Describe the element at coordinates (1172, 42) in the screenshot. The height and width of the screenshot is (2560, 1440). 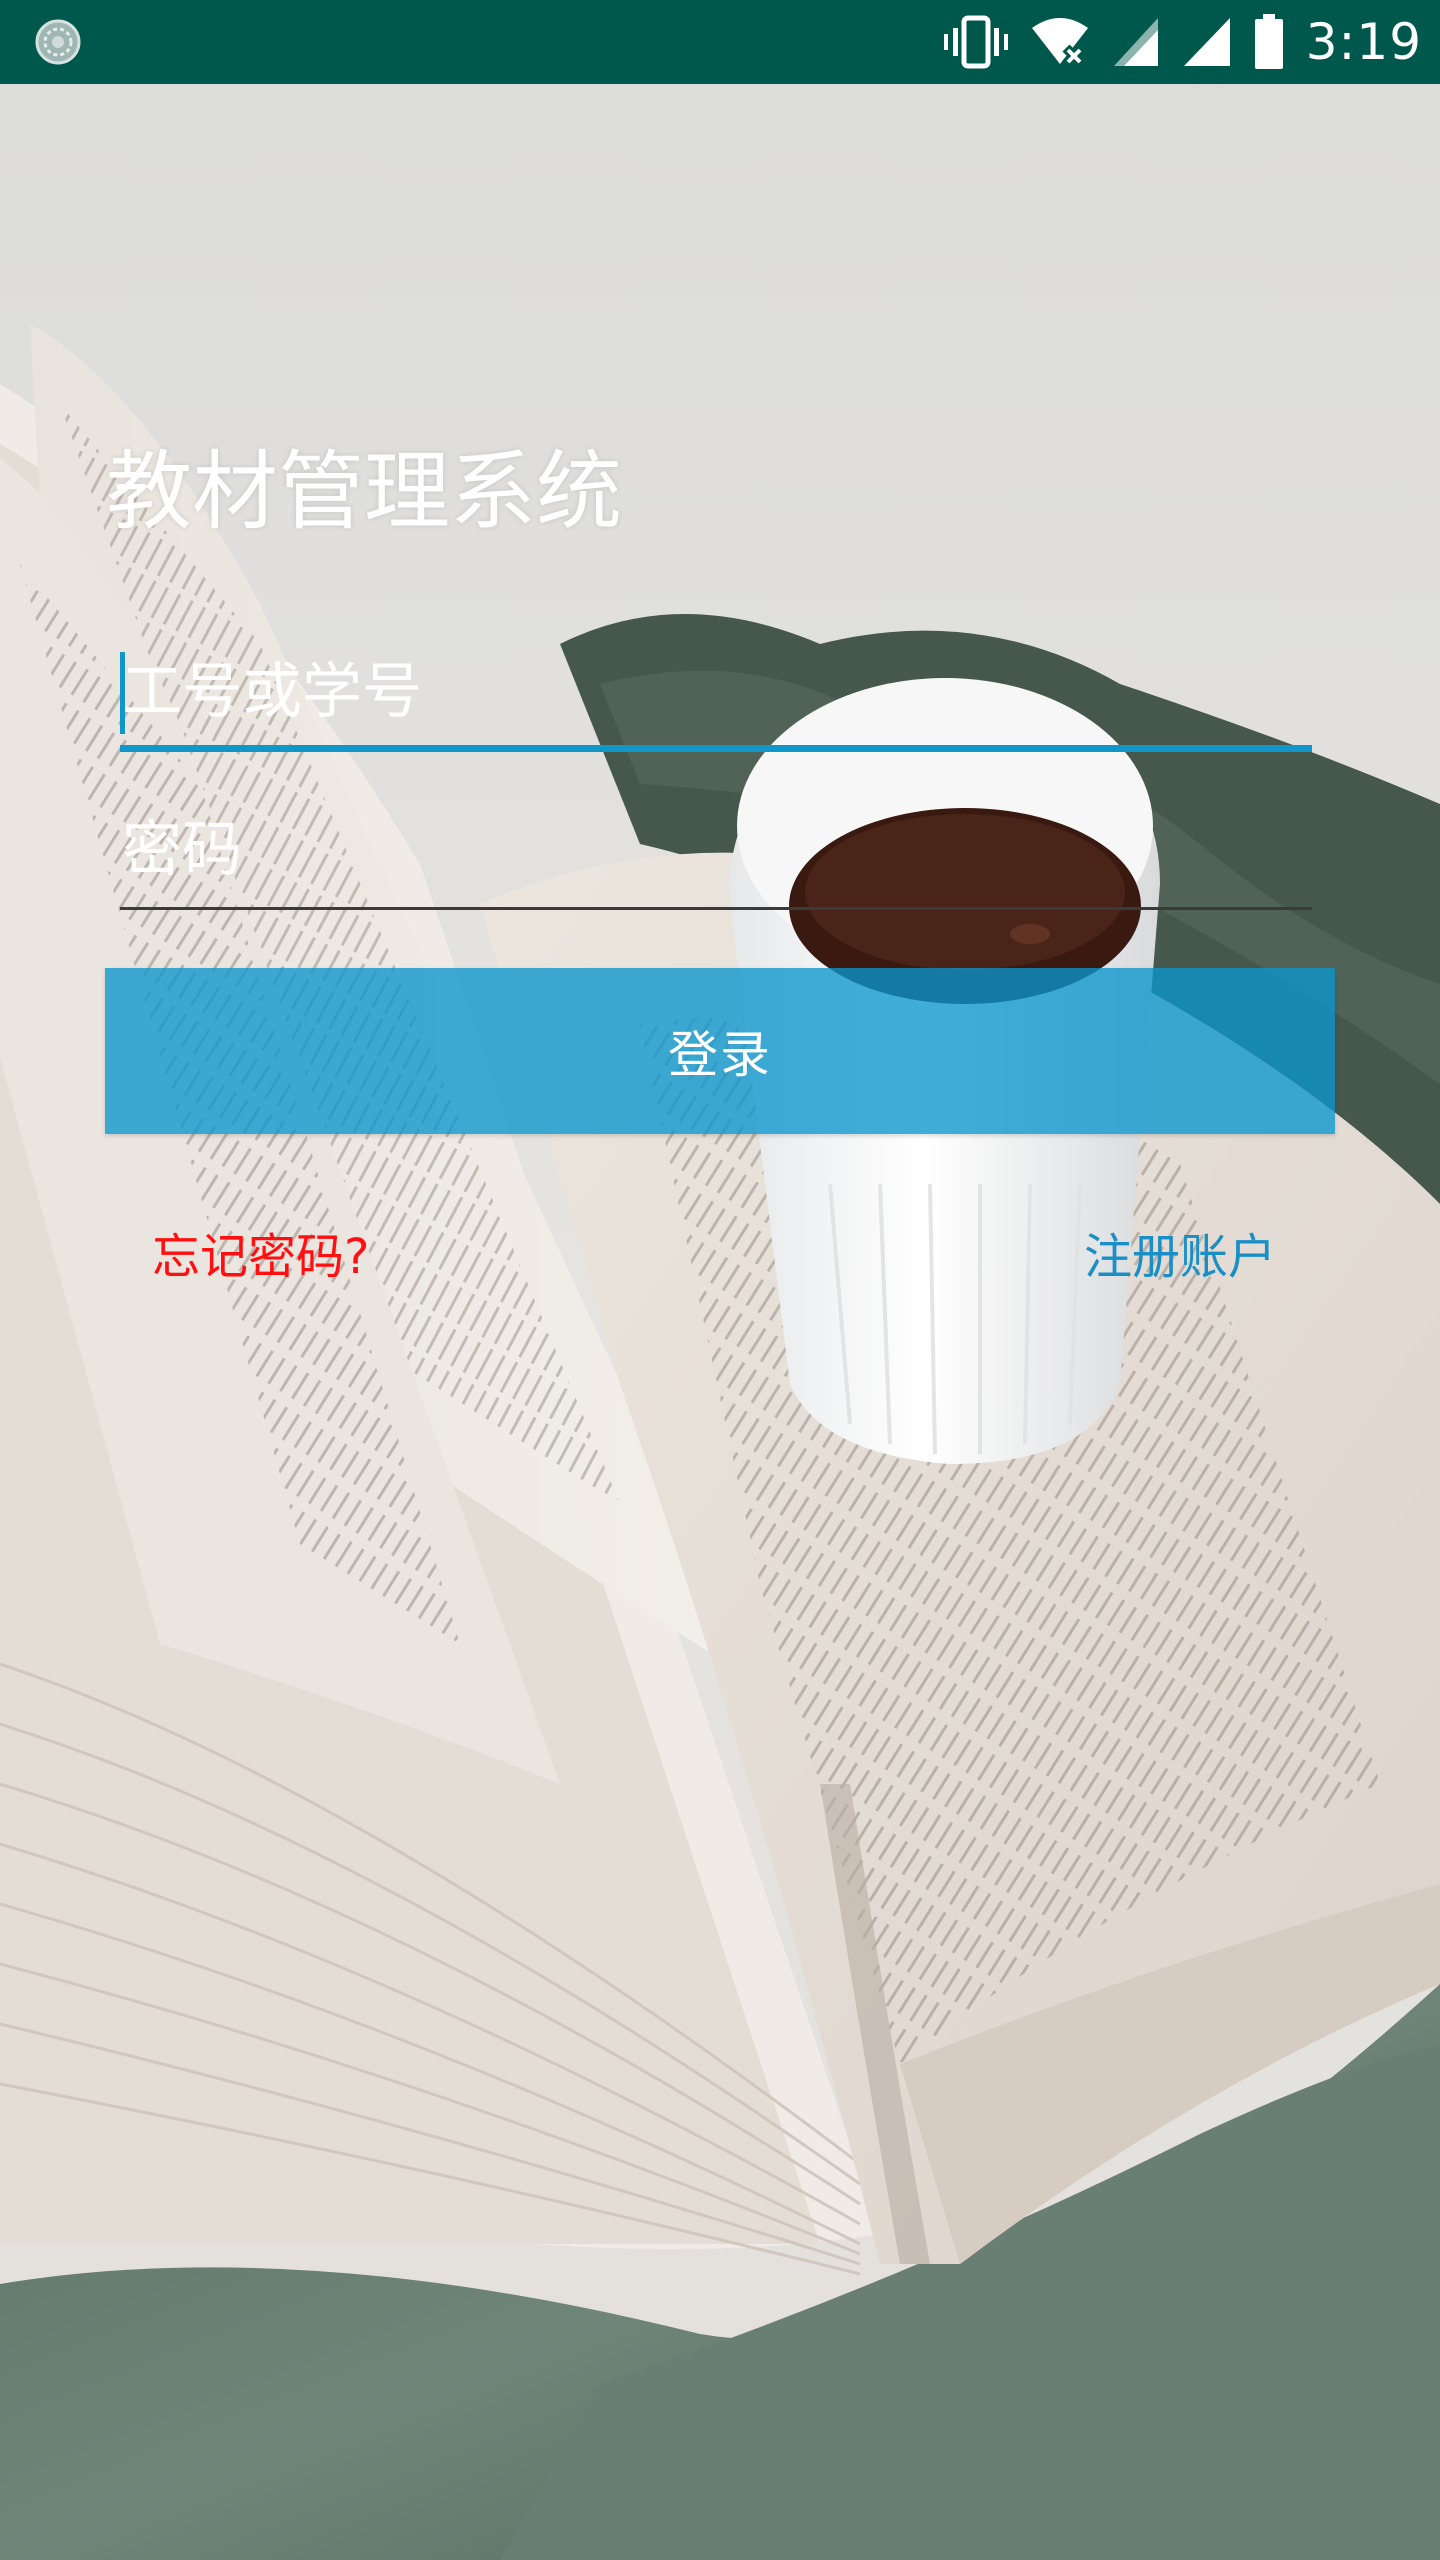
I see `status-icons: 3:19` at that location.